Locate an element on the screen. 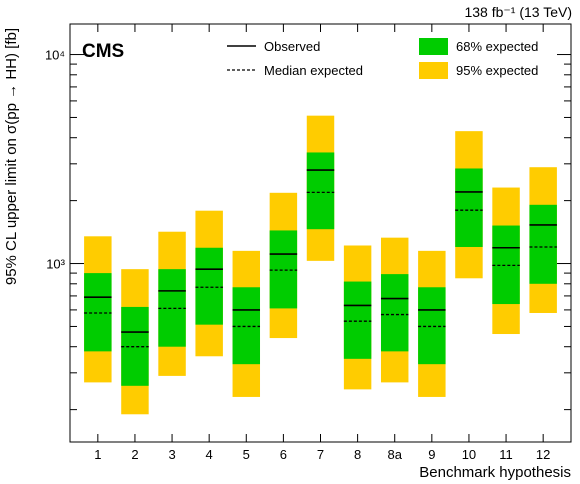 This screenshot has height=484, width=580. legend-observed-label: Observed is located at coordinates (292, 46).